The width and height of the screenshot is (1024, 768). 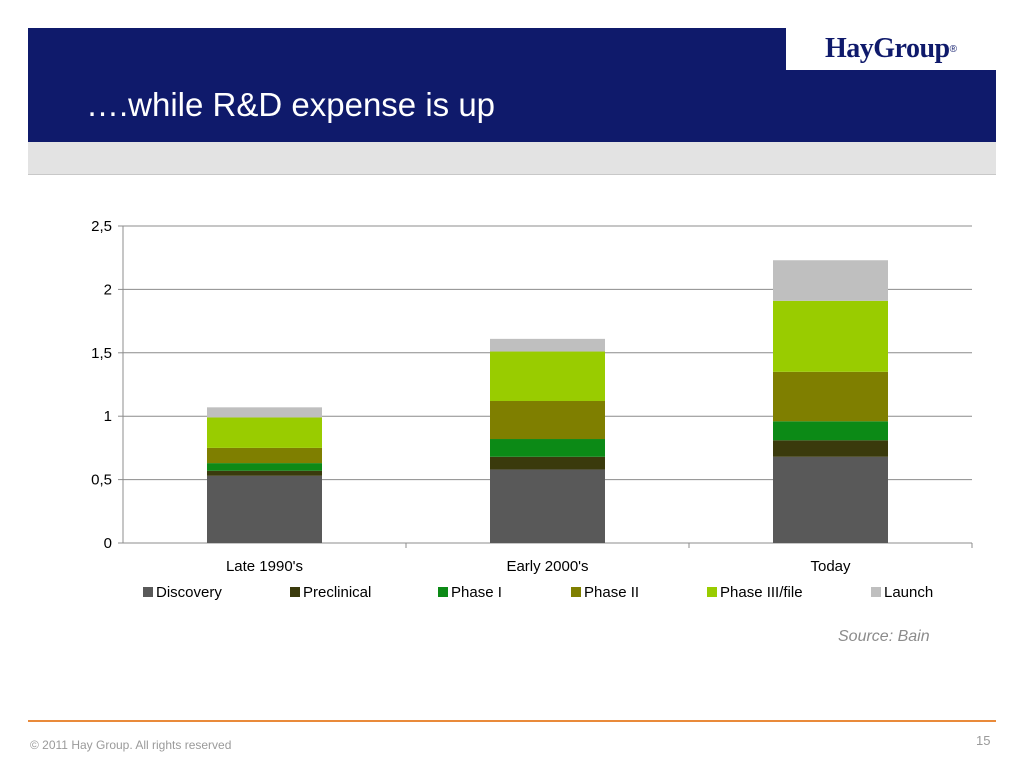 I want to click on source-note: Source: Bain, so click(x=884, y=636).